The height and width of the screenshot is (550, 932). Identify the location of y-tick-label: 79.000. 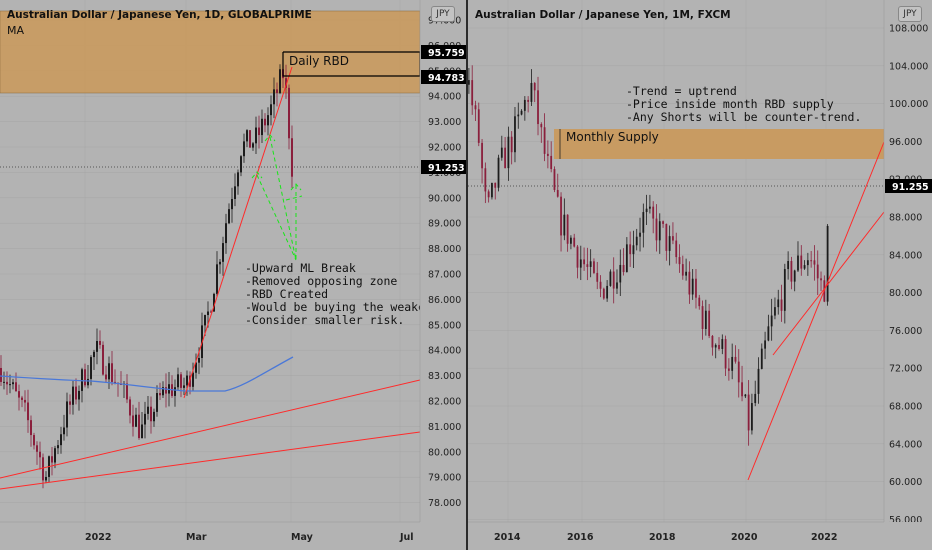
(444, 478).